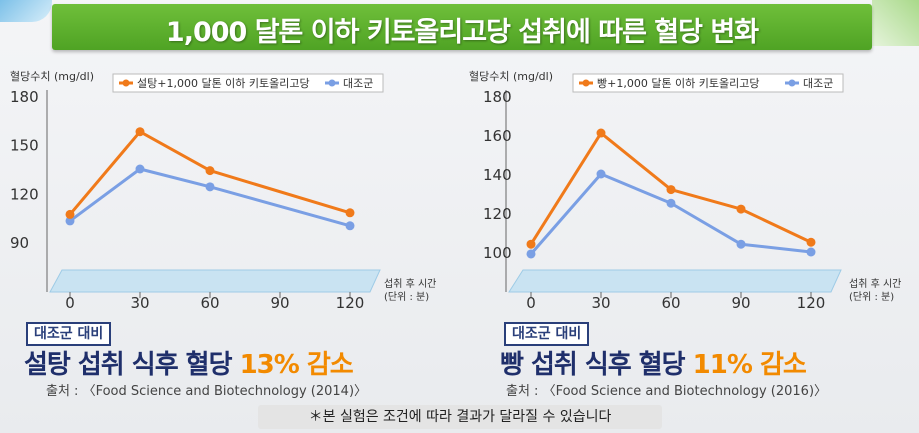 This screenshot has width=919, height=433. What do you see at coordinates (596, 365) in the screenshot?
I see `headline-text: 빵 섭취 식후 혈당` at bounding box center [596, 365].